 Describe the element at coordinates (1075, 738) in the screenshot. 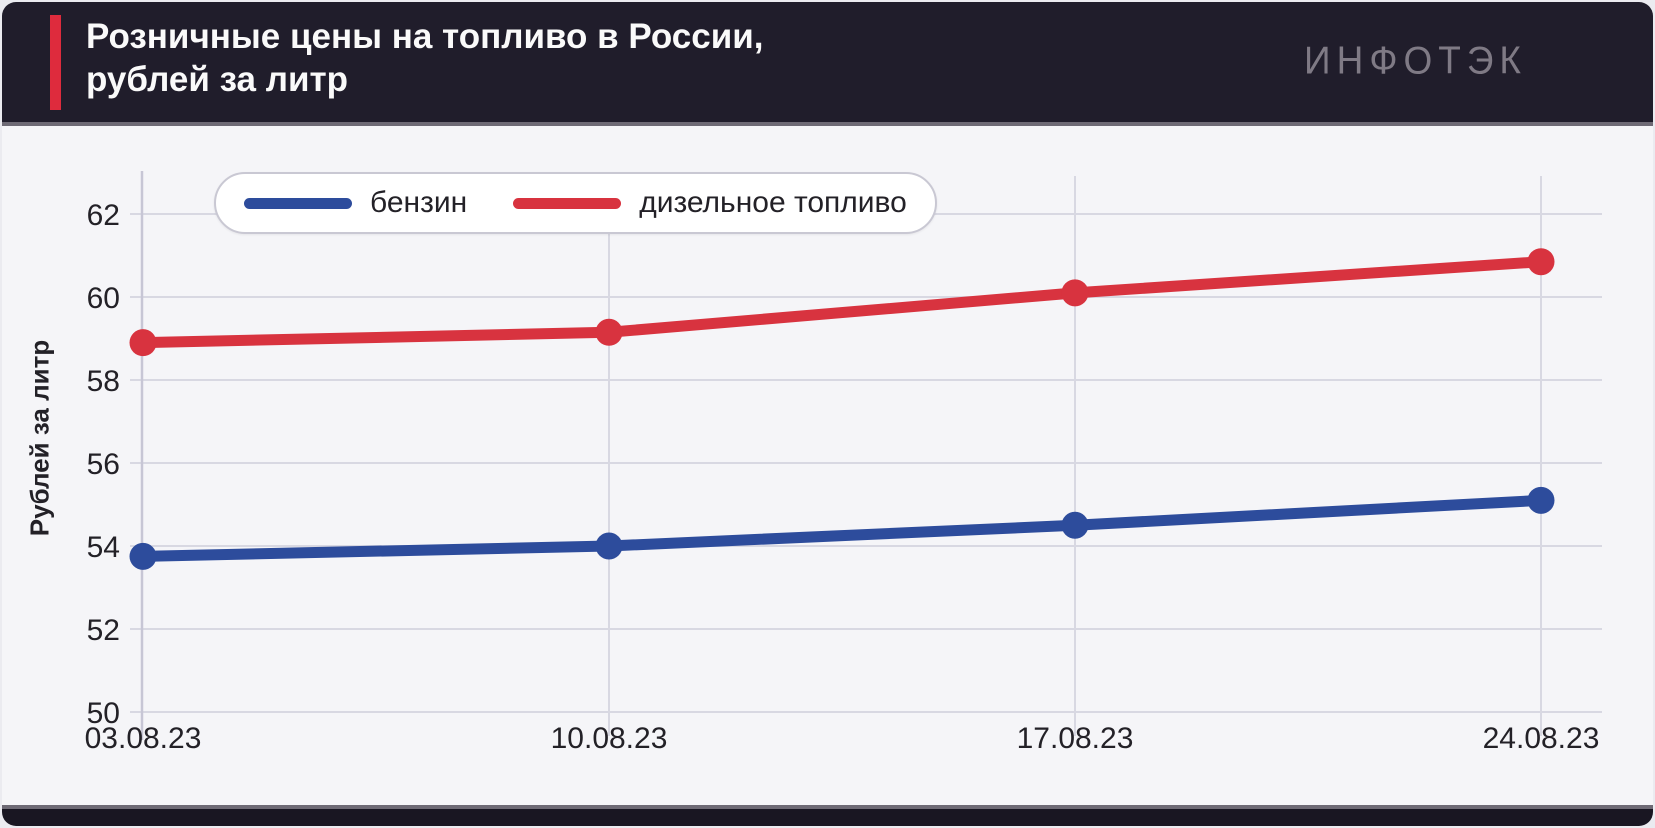

I see `x-tick-label: 17.08.23` at that location.